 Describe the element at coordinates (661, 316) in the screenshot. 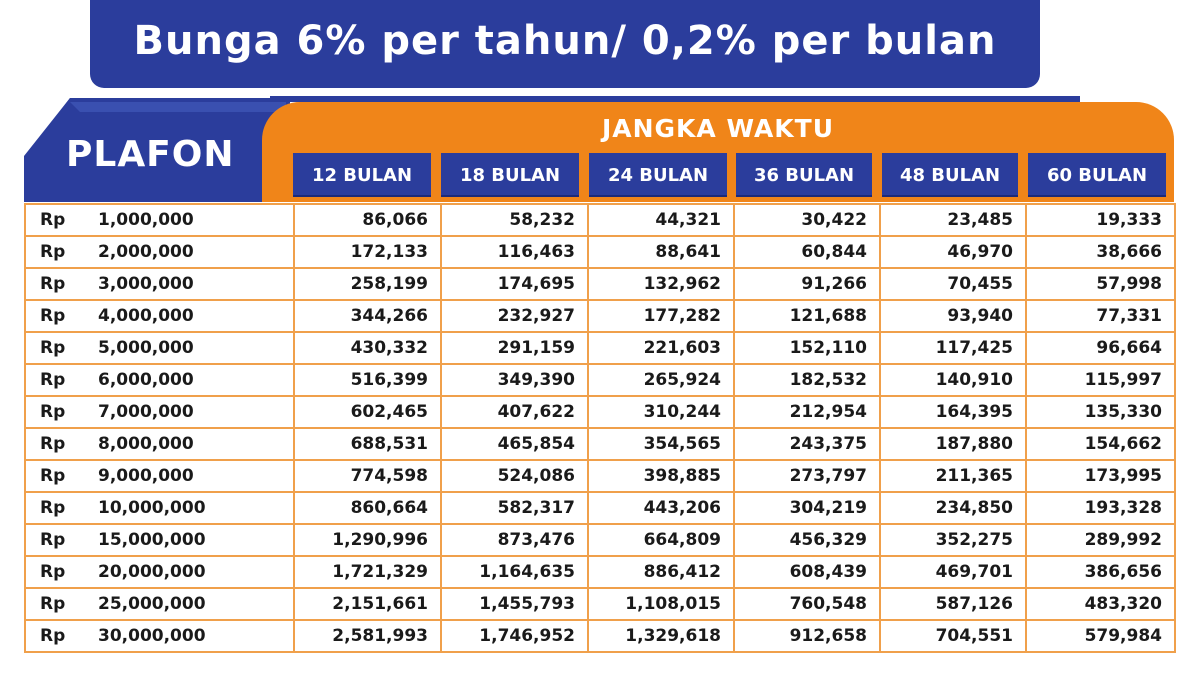

I see `installment-cell: 177,282` at that location.